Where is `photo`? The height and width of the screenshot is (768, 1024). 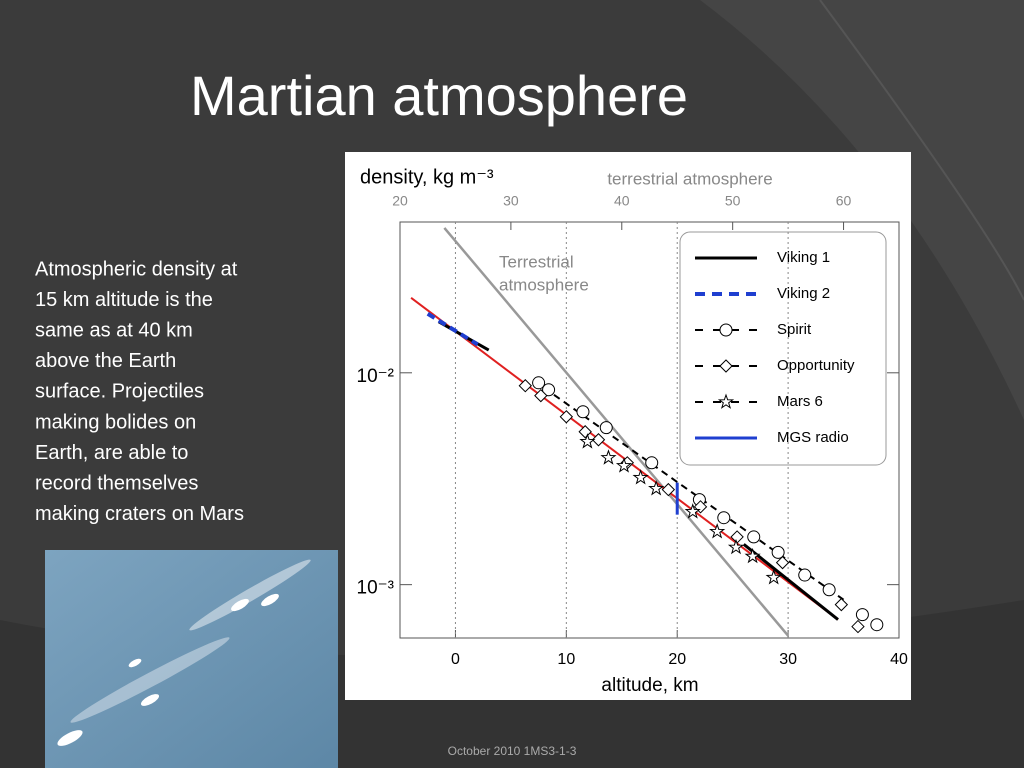 photo is located at coordinates (191, 659).